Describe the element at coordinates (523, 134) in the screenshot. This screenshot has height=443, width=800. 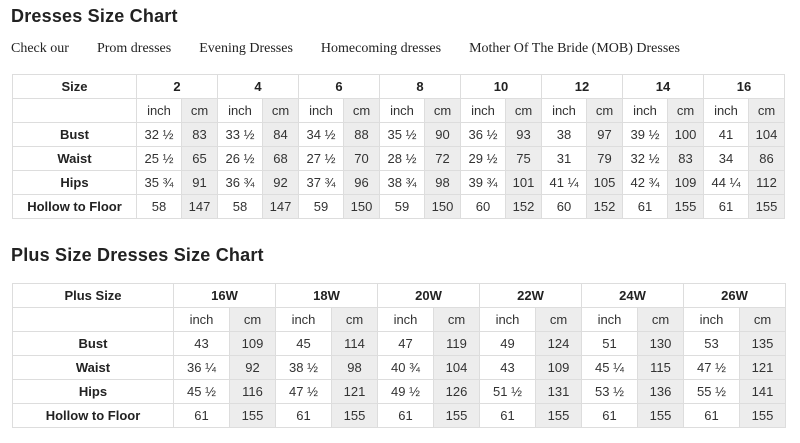
I see `measurement-value-cm: 93` at that location.